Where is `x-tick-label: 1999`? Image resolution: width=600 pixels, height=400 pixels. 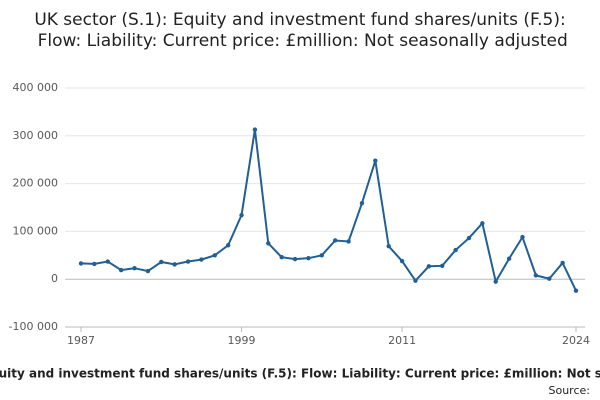 x-tick-label: 1999 is located at coordinates (242, 340).